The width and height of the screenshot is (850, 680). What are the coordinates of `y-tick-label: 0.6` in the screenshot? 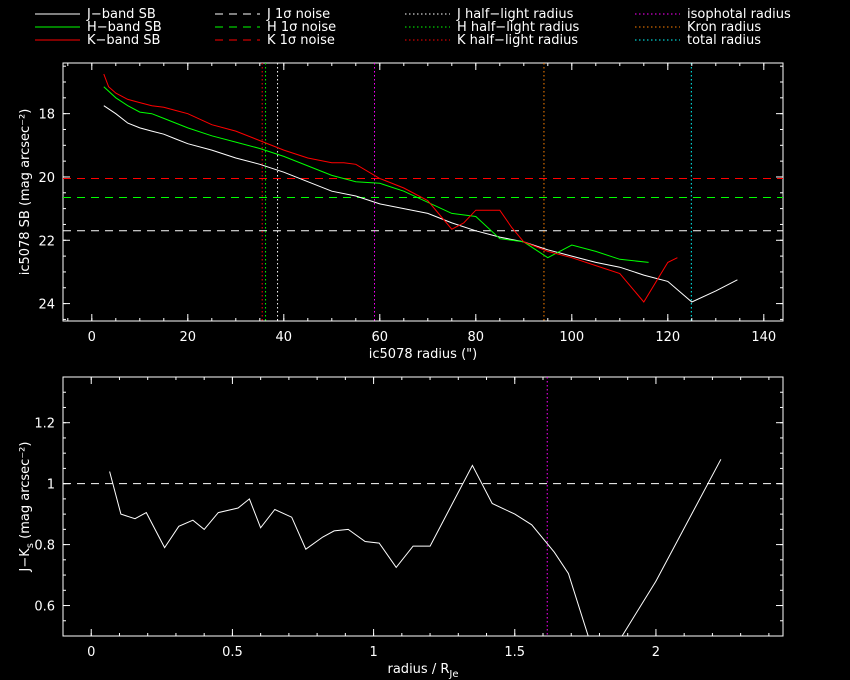 It's located at (44, 607).